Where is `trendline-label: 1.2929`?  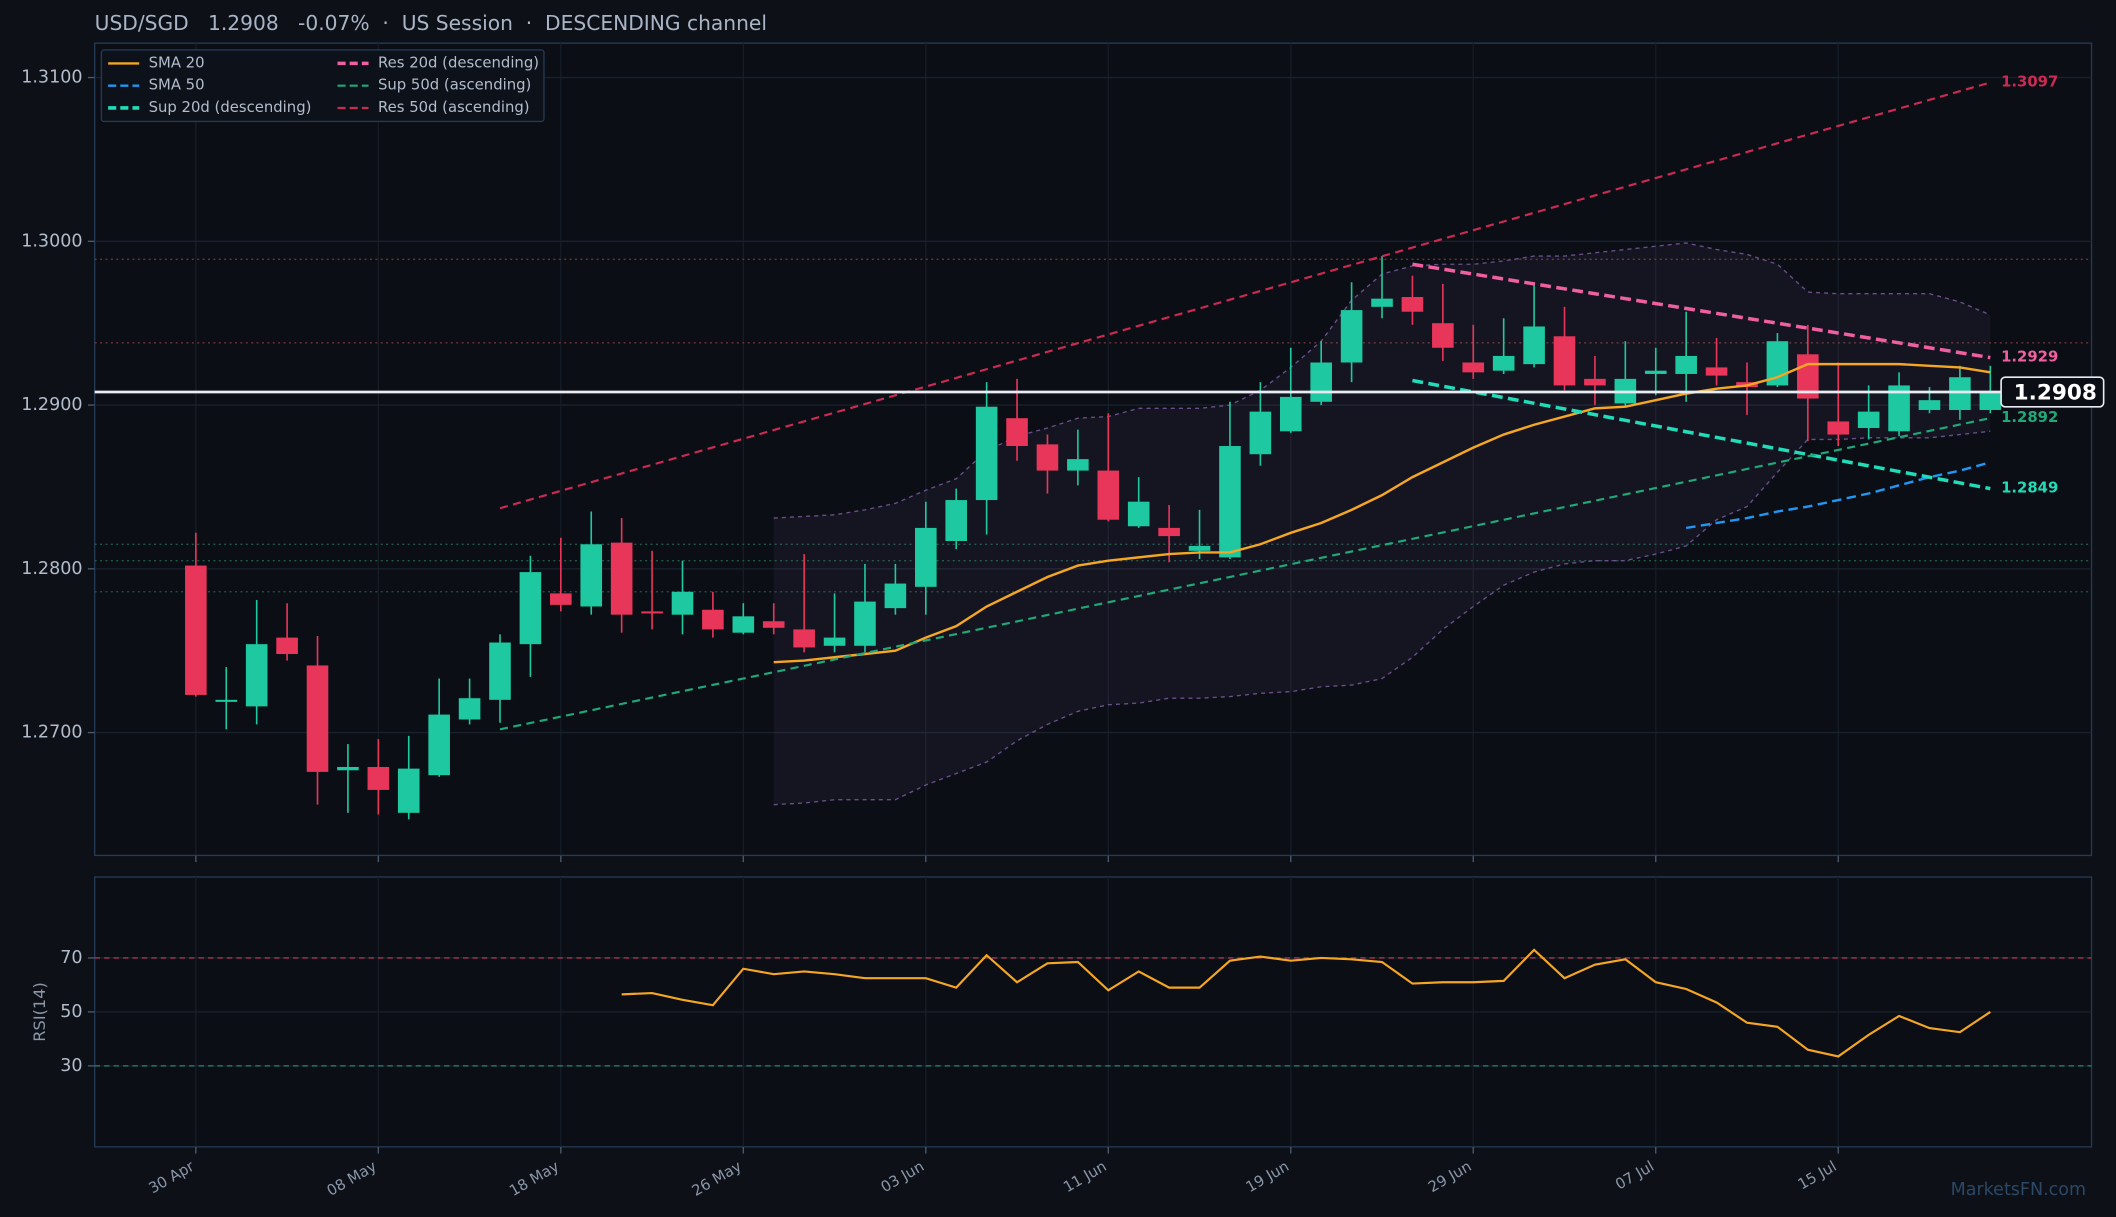 trendline-label: 1.2929 is located at coordinates (2029, 357).